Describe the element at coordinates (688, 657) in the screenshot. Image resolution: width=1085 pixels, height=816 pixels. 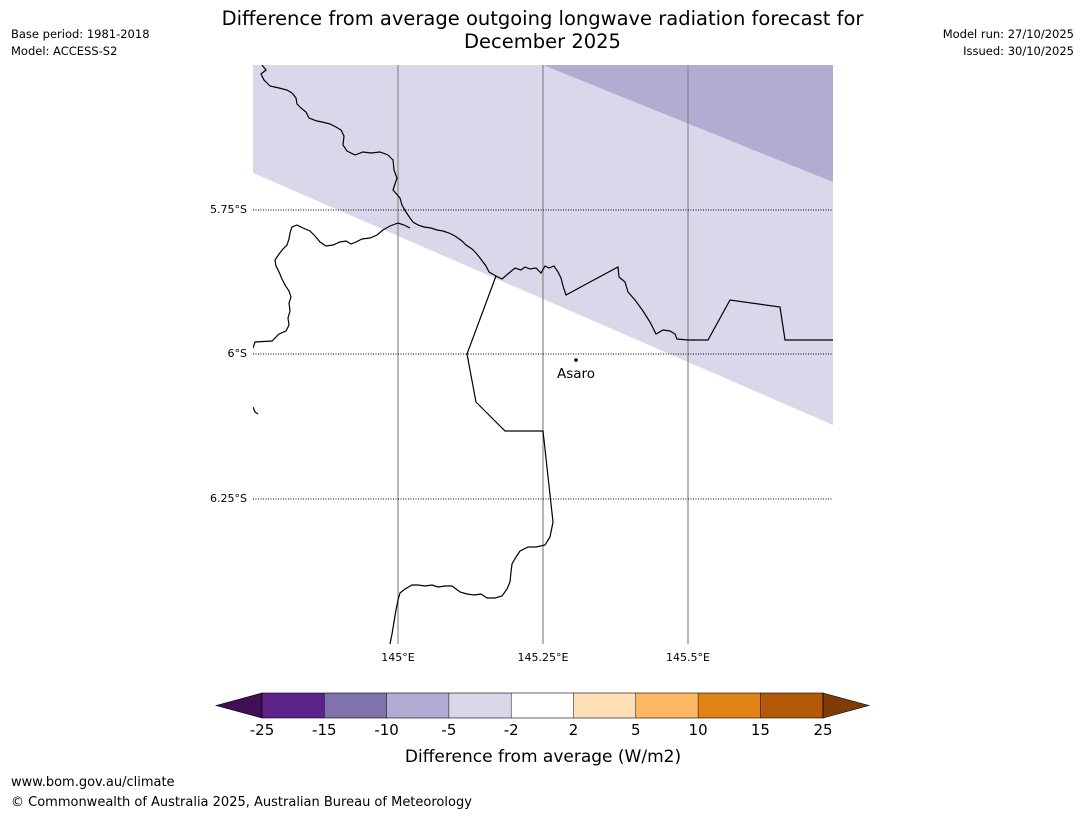
I see `lon-label-145-5: 145.5°E` at that location.